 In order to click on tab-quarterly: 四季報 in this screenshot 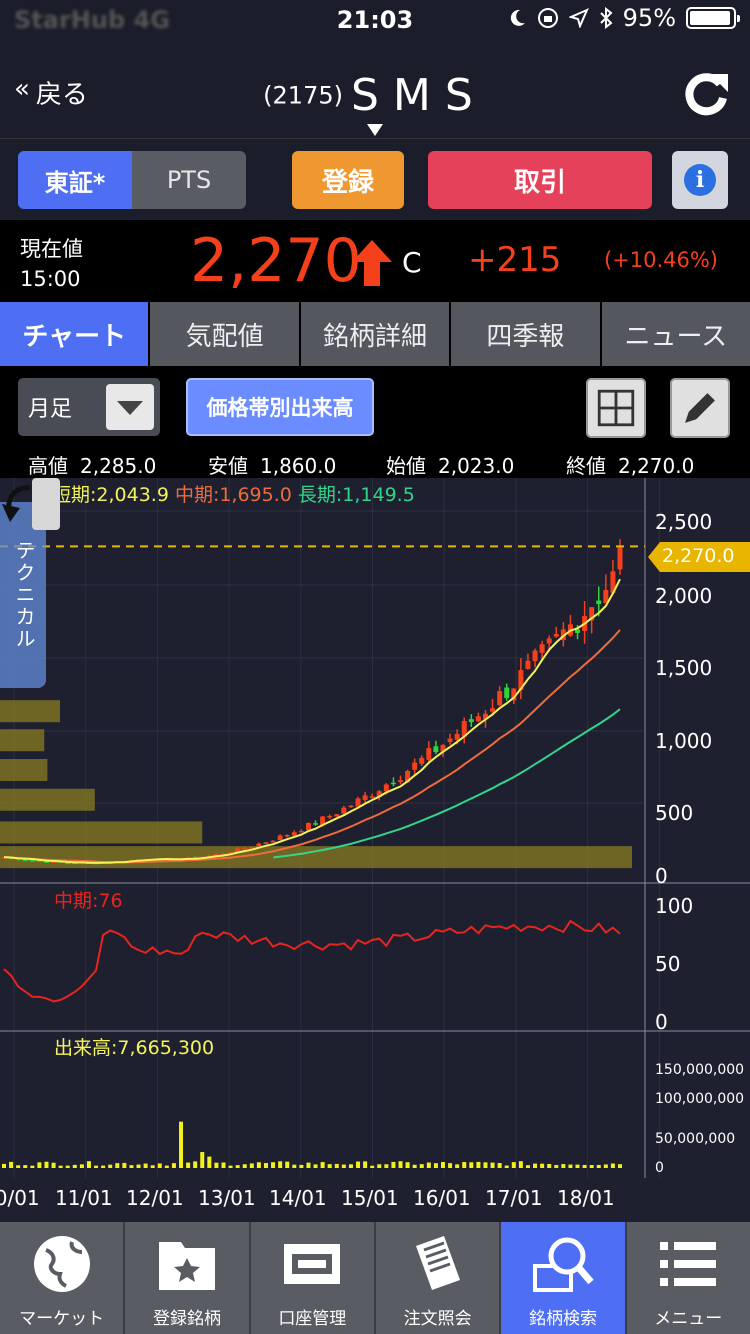, I will do `click(525, 334)`.